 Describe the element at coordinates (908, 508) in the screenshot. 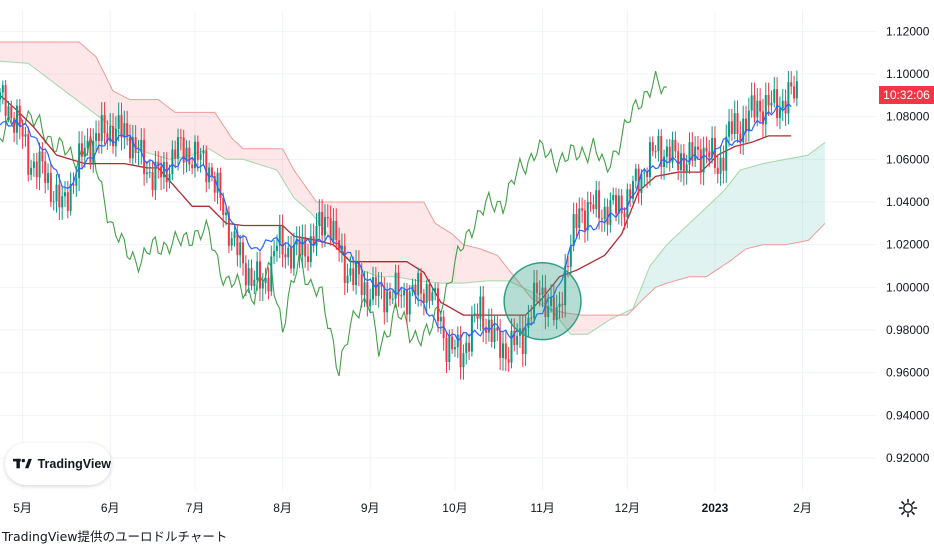

I see `settings-gear-icon` at that location.